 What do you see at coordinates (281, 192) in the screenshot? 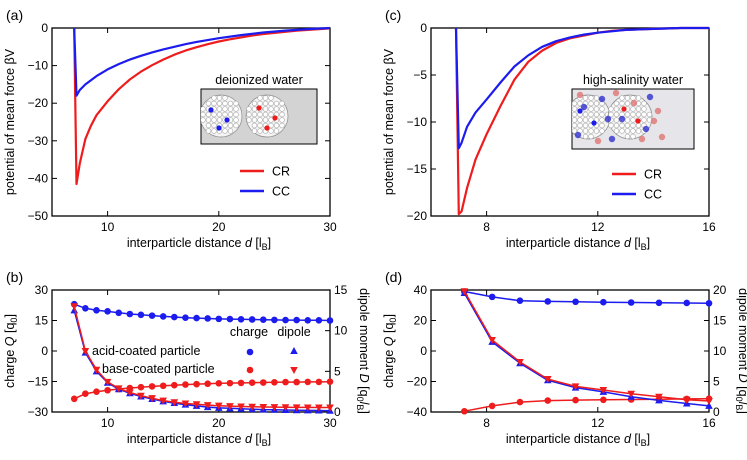
I see `legend-label: CC` at bounding box center [281, 192].